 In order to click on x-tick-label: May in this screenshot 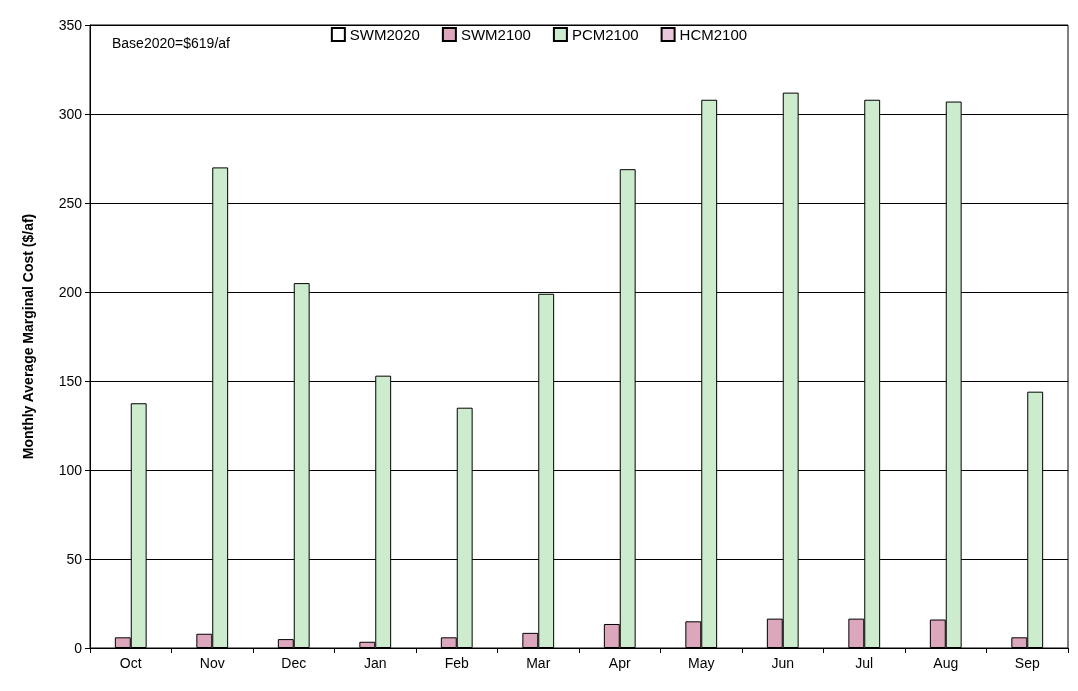, I will do `click(701, 663)`.